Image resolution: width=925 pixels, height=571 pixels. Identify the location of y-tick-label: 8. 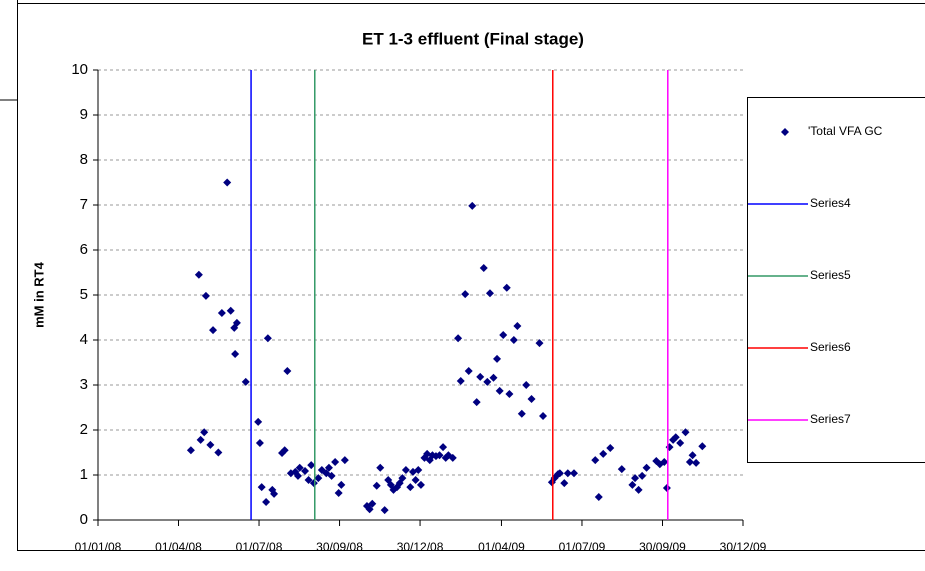
(84, 159).